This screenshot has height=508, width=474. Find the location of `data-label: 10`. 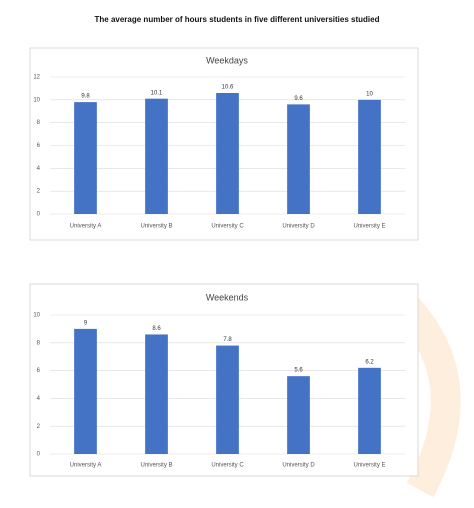

data-label: 10 is located at coordinates (369, 94).